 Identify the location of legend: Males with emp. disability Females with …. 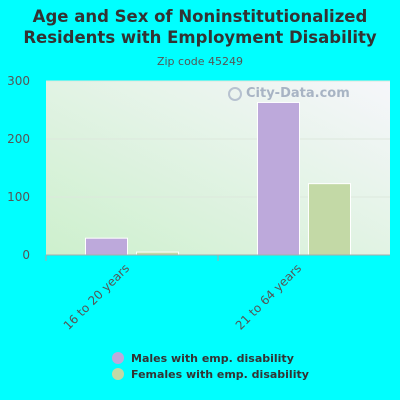
(210, 366).